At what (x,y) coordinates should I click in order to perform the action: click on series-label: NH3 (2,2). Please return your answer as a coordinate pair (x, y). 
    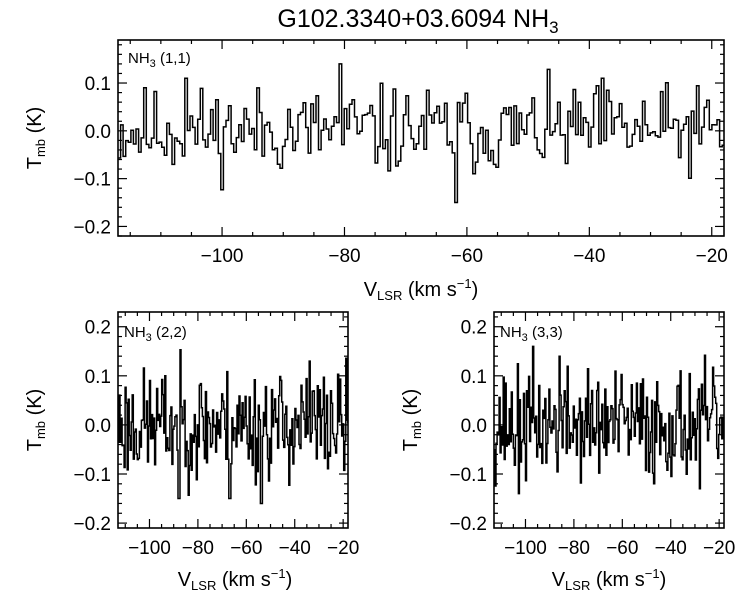
    Looking at the image, I should click on (155, 334).